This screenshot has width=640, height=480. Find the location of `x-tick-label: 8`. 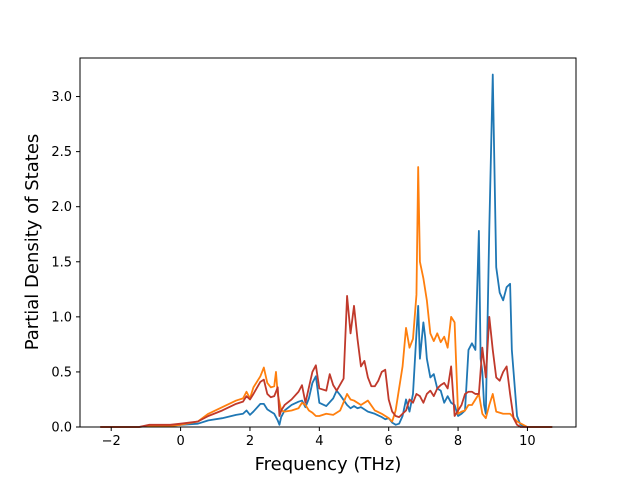

x-tick-label: 8 is located at coordinates (458, 441).